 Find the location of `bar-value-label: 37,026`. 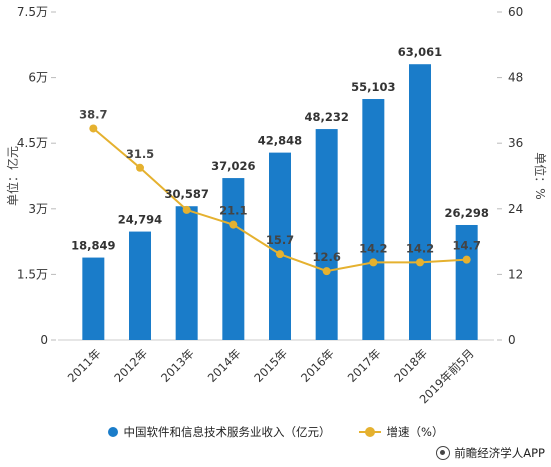

bar-value-label: 37,026 is located at coordinates (233, 166).